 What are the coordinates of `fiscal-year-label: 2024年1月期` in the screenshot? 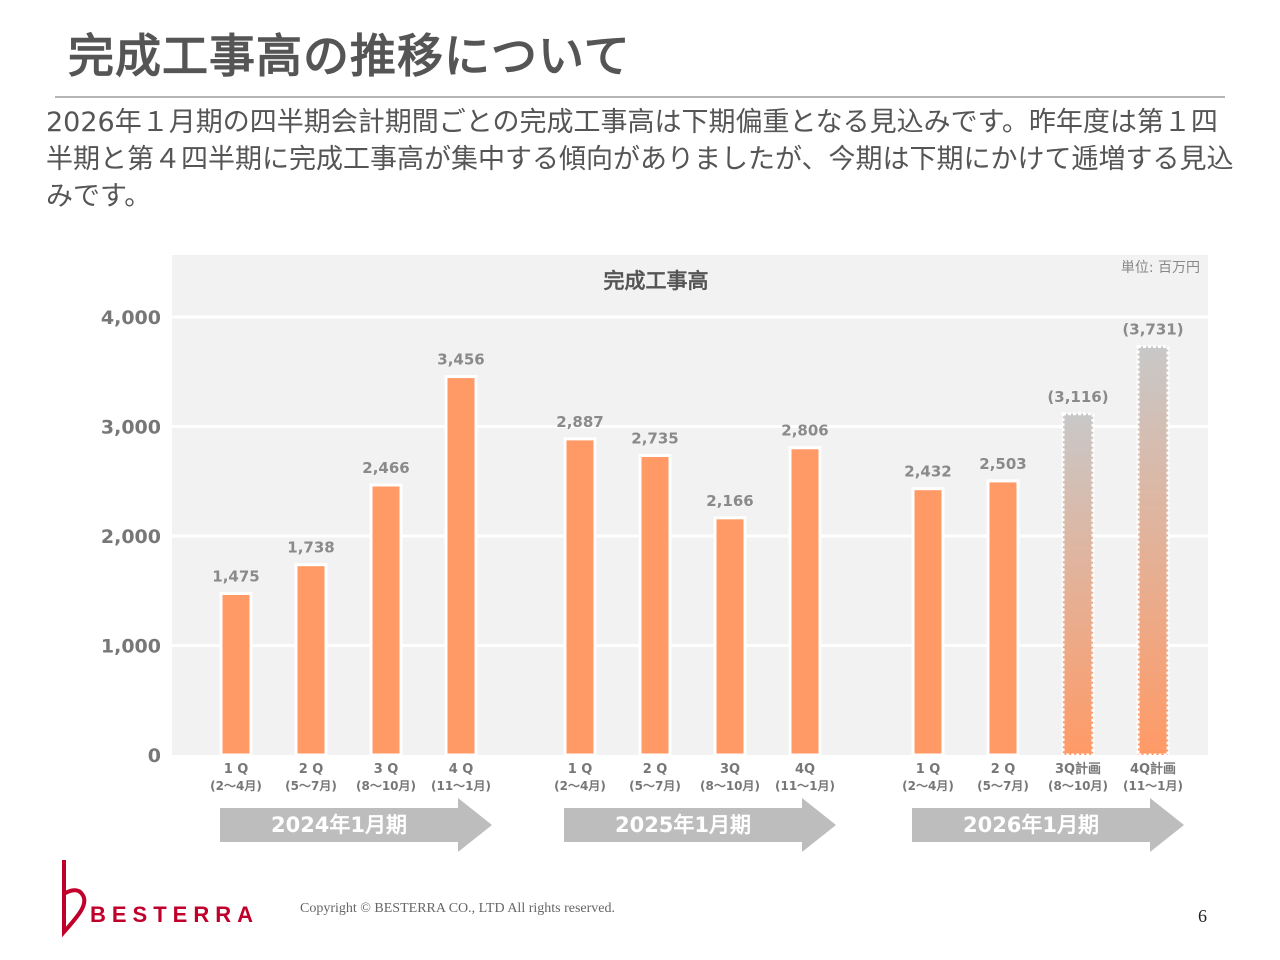 It's located at (339, 825).